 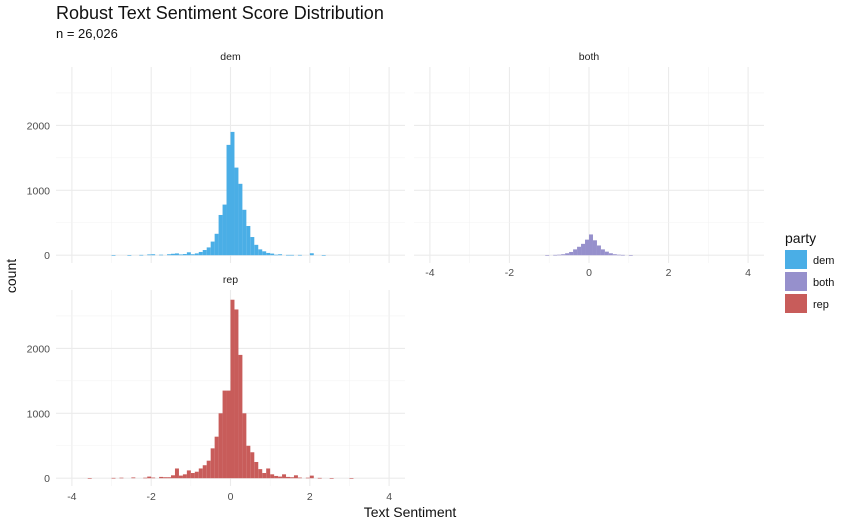 I want to click on facet-strip-label: dem, so click(x=230, y=57).